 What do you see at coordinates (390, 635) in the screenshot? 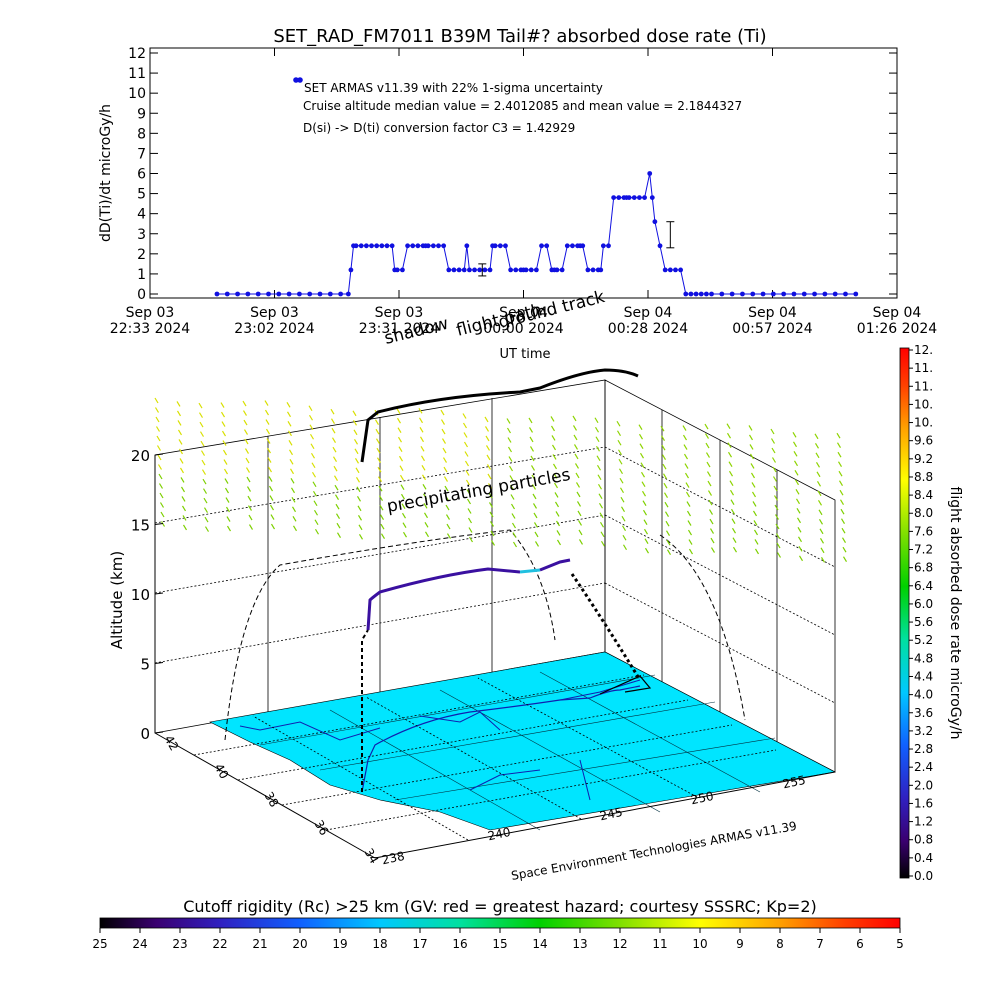
I see `shadow-curve` at bounding box center [390, 635].